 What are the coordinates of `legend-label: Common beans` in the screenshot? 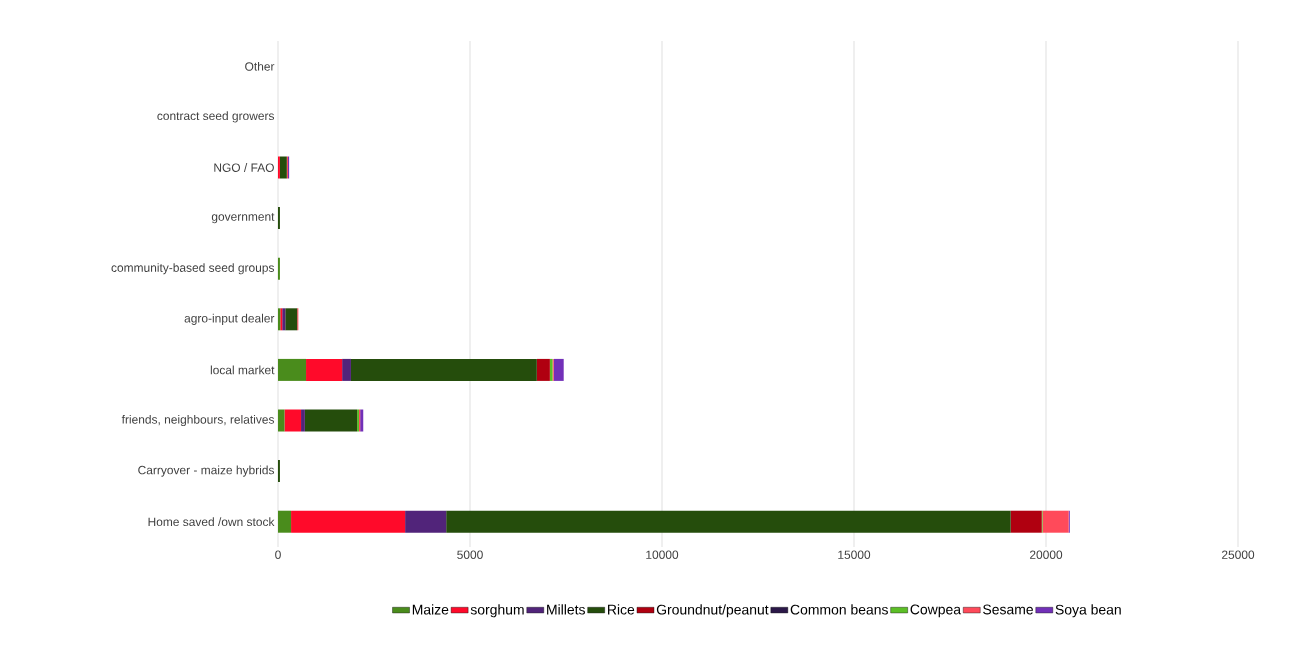 It's located at (839, 609).